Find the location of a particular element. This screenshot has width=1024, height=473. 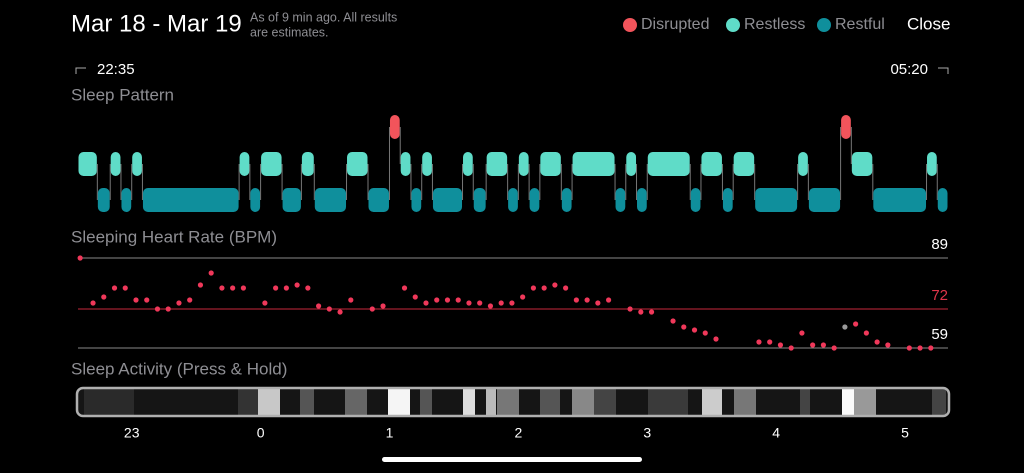

note: are estimates. is located at coordinates (289, 32).